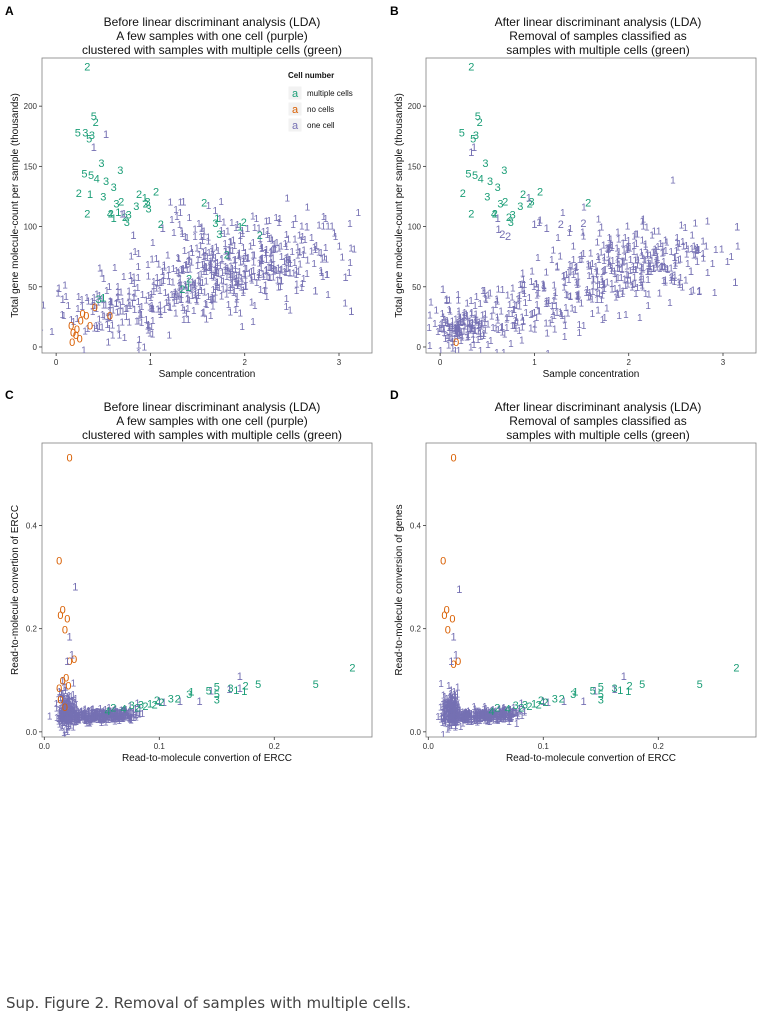  Describe the element at coordinates (240, 677) in the screenshot. I see `point-one: 1` at that location.